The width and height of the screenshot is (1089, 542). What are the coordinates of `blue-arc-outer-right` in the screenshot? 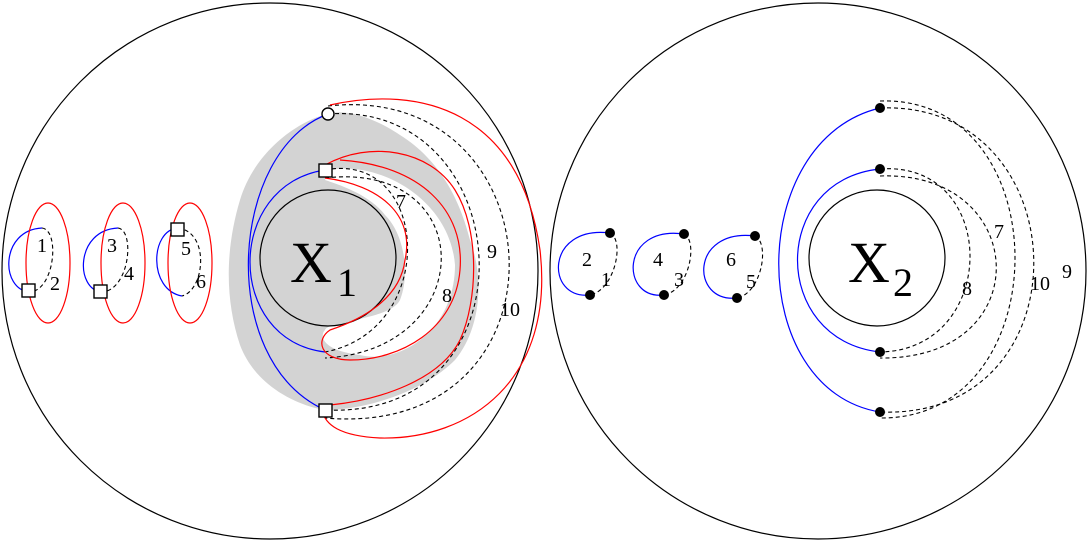 It's located at (829, 260).